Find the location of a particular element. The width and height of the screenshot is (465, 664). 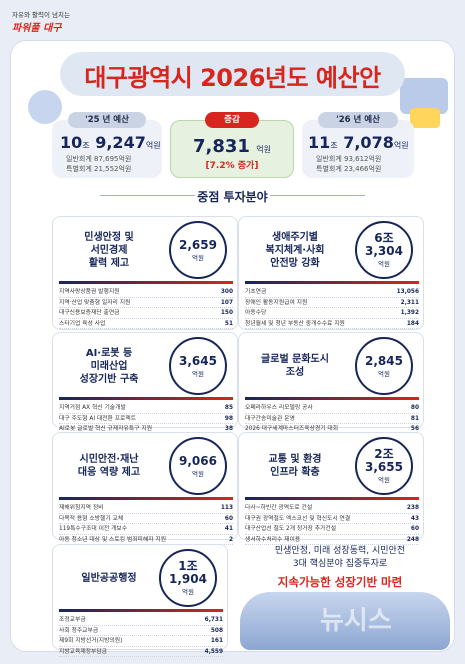

budget-row: 다사~하빈간 광역도로 건설 238 is located at coordinates (332, 508).